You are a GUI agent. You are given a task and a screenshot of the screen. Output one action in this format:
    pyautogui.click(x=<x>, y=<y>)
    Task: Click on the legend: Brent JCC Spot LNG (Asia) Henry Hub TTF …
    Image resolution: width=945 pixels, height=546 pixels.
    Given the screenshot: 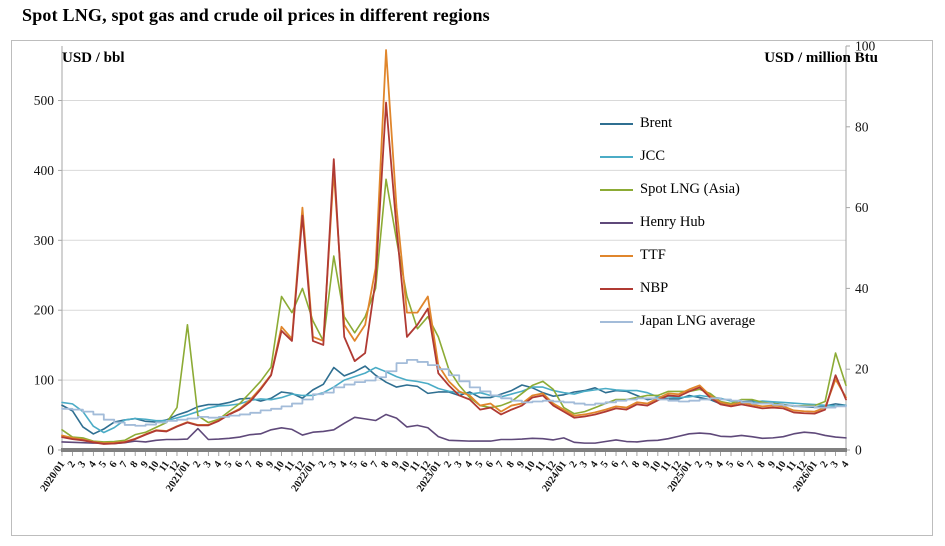 What is the action you would take?
    pyautogui.click(x=677, y=222)
    